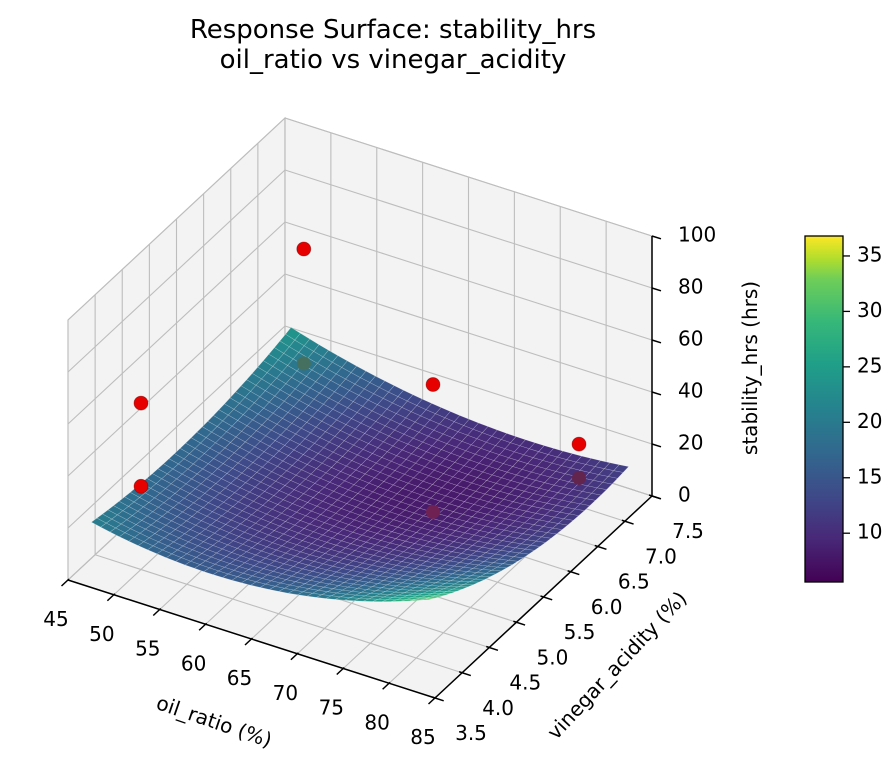 The width and height of the screenshot is (896, 775). What do you see at coordinates (869, 365) in the screenshot?
I see `colorbar-tick-label: 25` at bounding box center [869, 365].